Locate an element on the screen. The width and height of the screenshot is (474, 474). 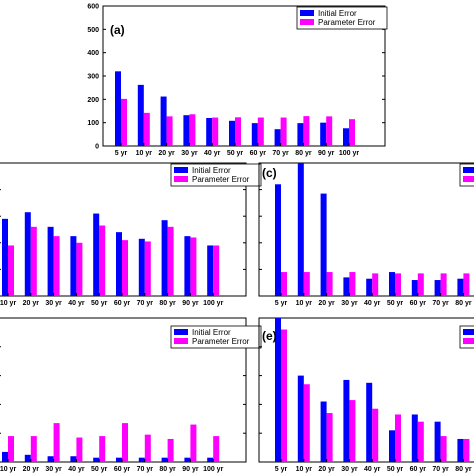
x-tick-label: 10 yr is located at coordinates (304, 469).